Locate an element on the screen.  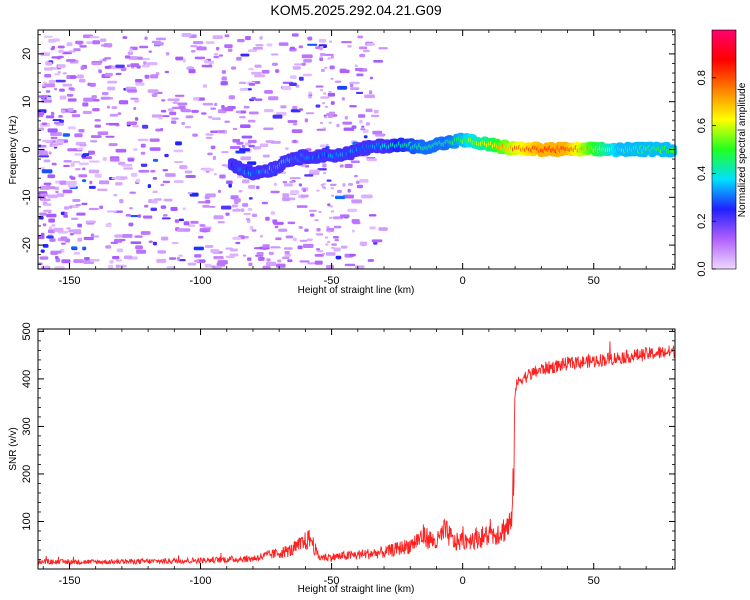
spectrogram-ridge is located at coordinates (452, 156).